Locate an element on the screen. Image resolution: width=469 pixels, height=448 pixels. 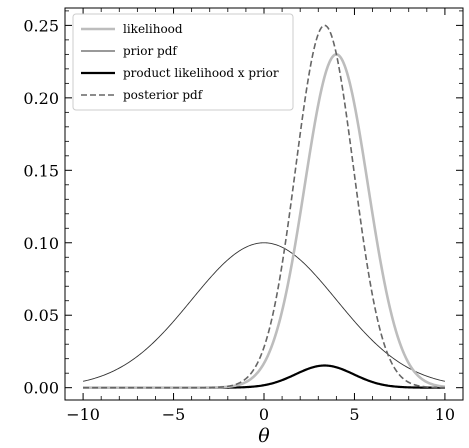
legend-label: likelihood is located at coordinates (153, 29).